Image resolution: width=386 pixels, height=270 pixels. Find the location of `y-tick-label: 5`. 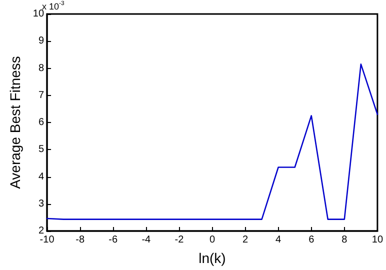

y-tick-label: 5 is located at coordinates (41, 150).